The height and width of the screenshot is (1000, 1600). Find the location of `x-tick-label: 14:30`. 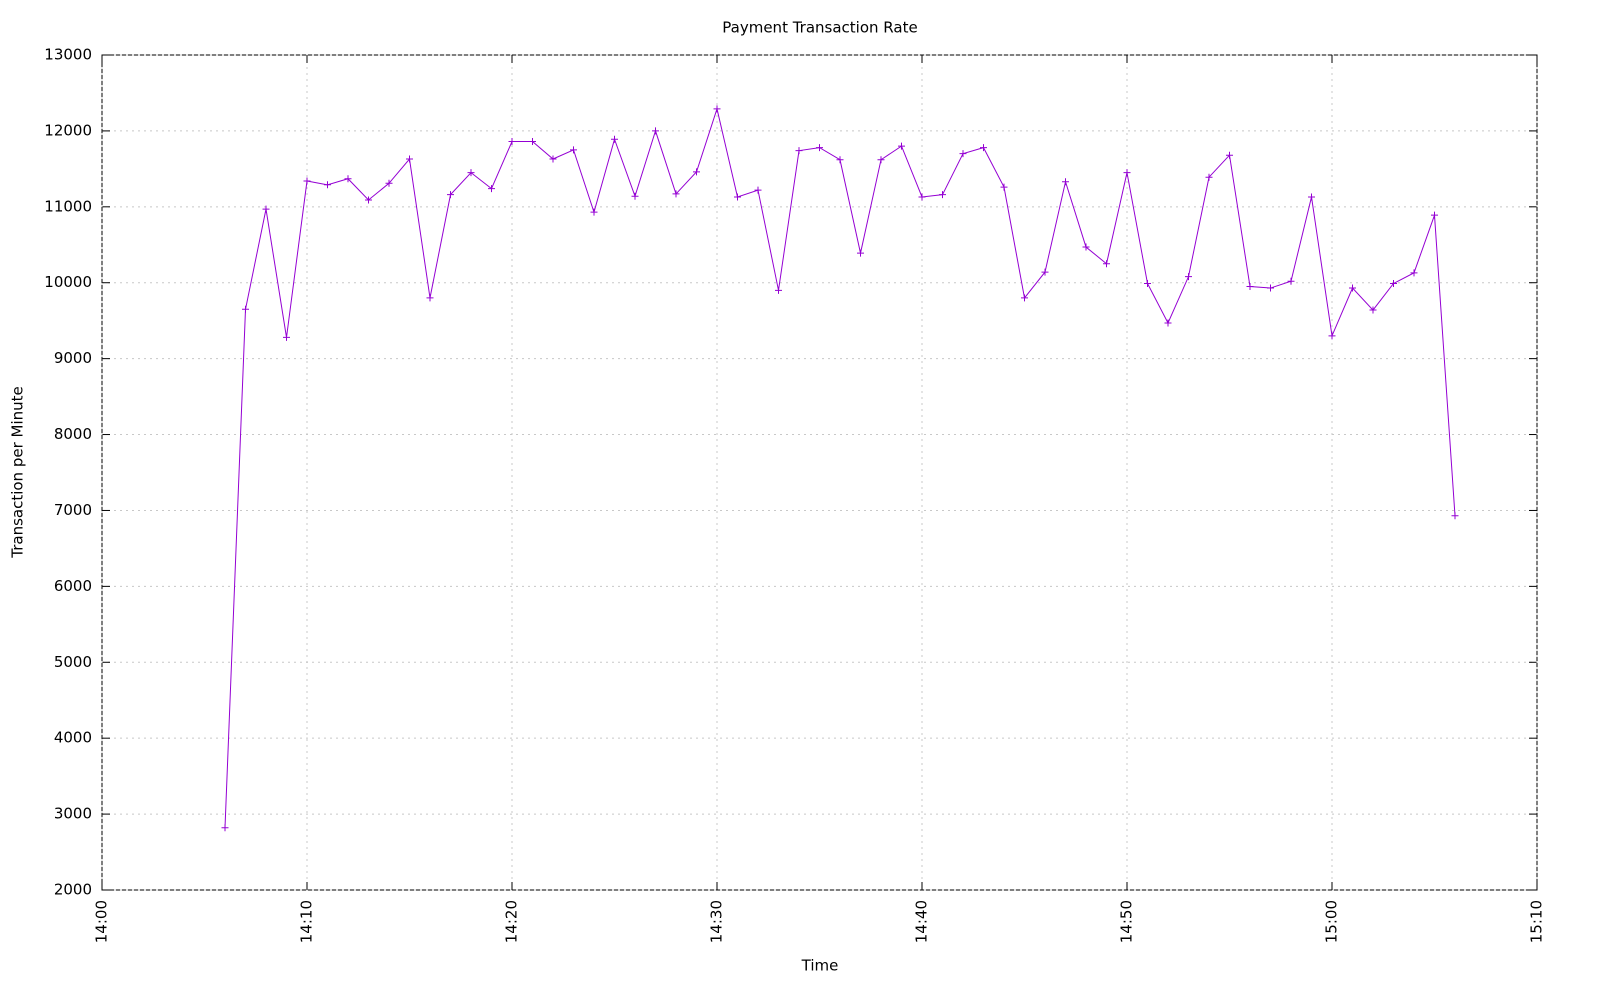

x-tick-label: 14:30 is located at coordinates (717, 921).